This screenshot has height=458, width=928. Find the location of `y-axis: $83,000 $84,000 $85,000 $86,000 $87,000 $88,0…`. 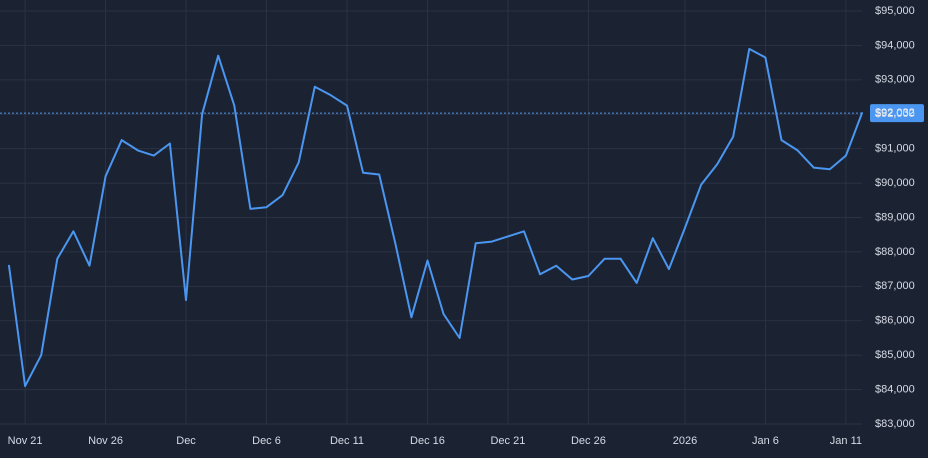

y-axis: $83,000 $84,000 $85,000 $86,000 $87,000 $88,0… is located at coordinates (895, 217).